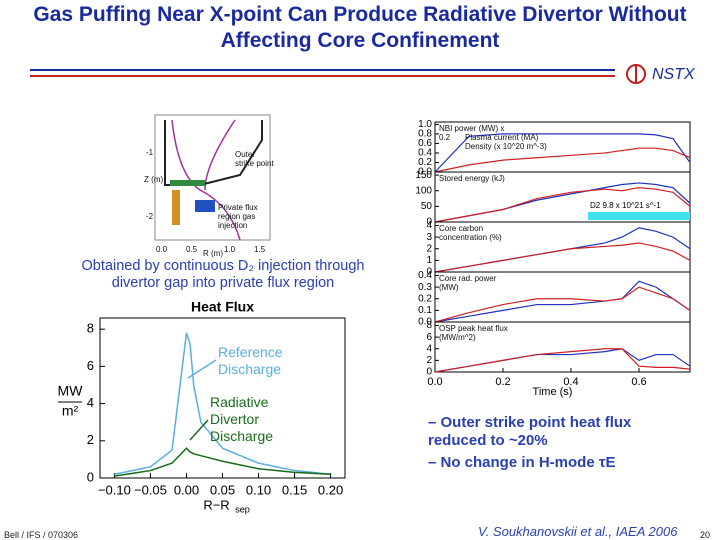 This screenshot has width=720, height=540. Describe the element at coordinates (570, 382) in the screenshot. I see `x-tick-label: 0.4` at that location.